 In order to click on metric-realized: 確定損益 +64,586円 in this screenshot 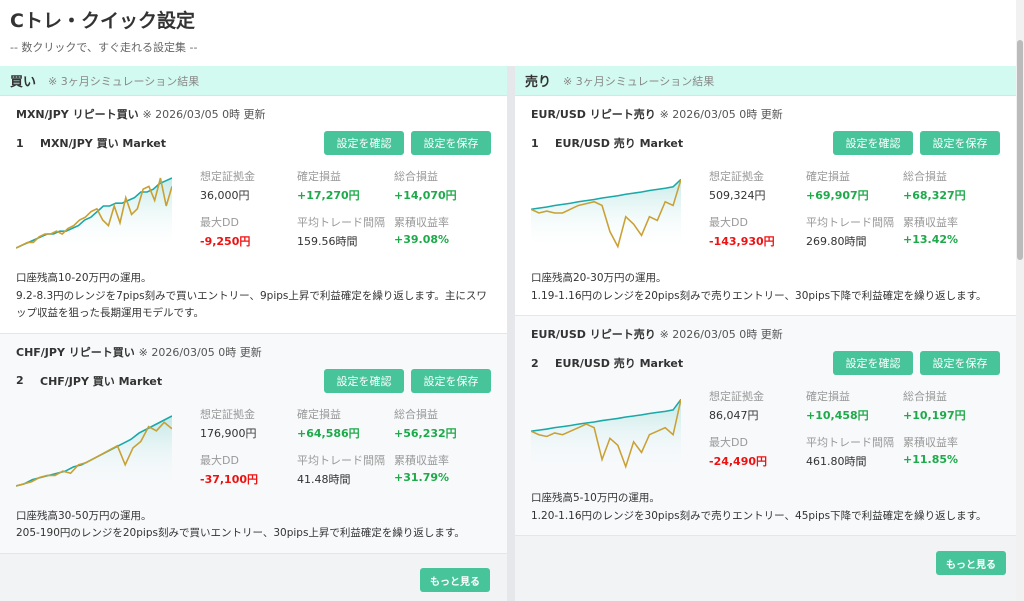, I will do `click(345, 429)`.